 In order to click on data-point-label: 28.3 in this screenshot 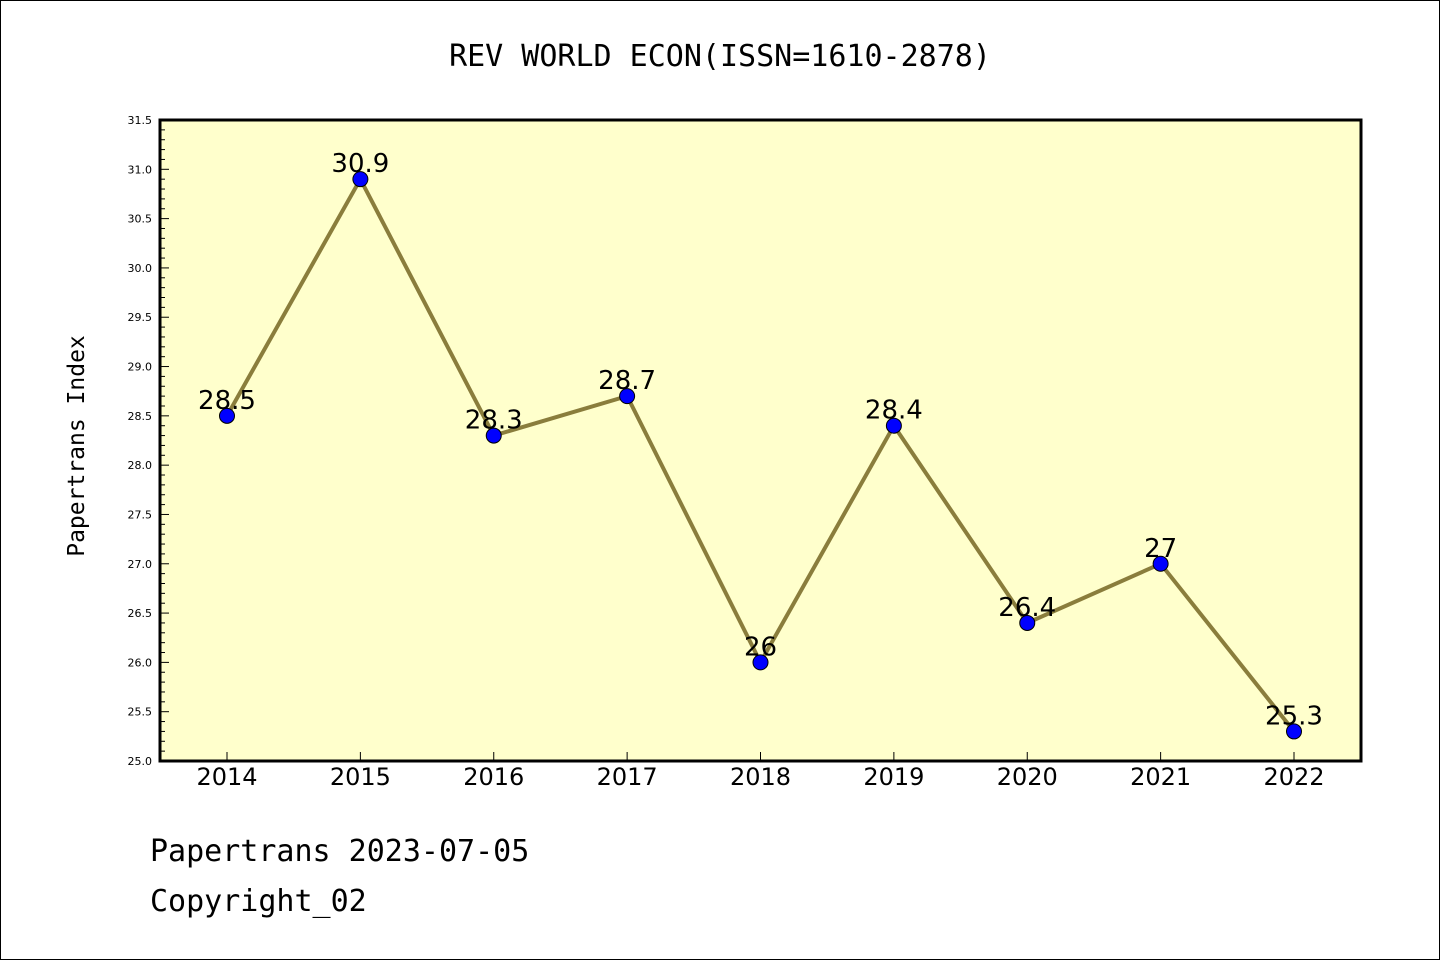, I will do `click(494, 421)`.